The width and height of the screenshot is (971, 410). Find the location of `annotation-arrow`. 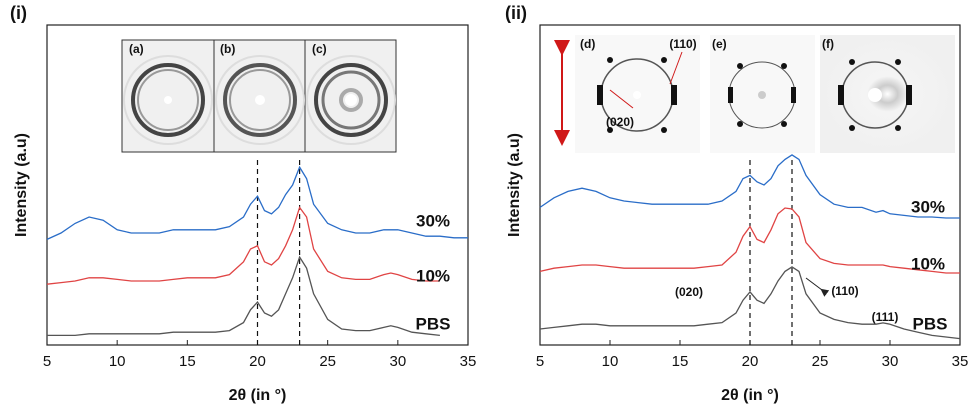

annotation-arrow is located at coordinates (817, 287).